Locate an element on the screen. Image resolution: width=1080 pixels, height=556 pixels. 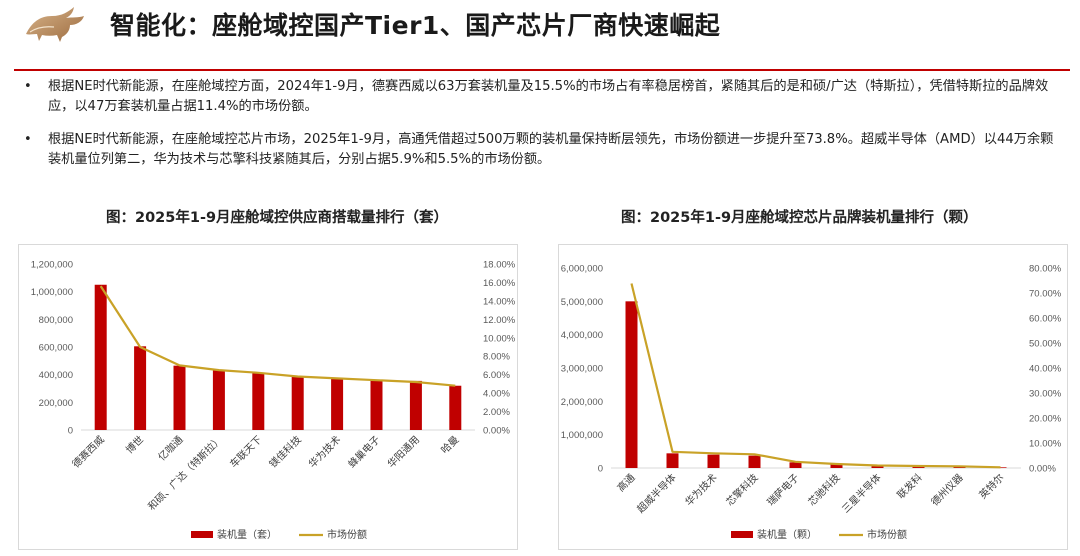
category-label: 德州仪器 is located at coordinates (946, 489).